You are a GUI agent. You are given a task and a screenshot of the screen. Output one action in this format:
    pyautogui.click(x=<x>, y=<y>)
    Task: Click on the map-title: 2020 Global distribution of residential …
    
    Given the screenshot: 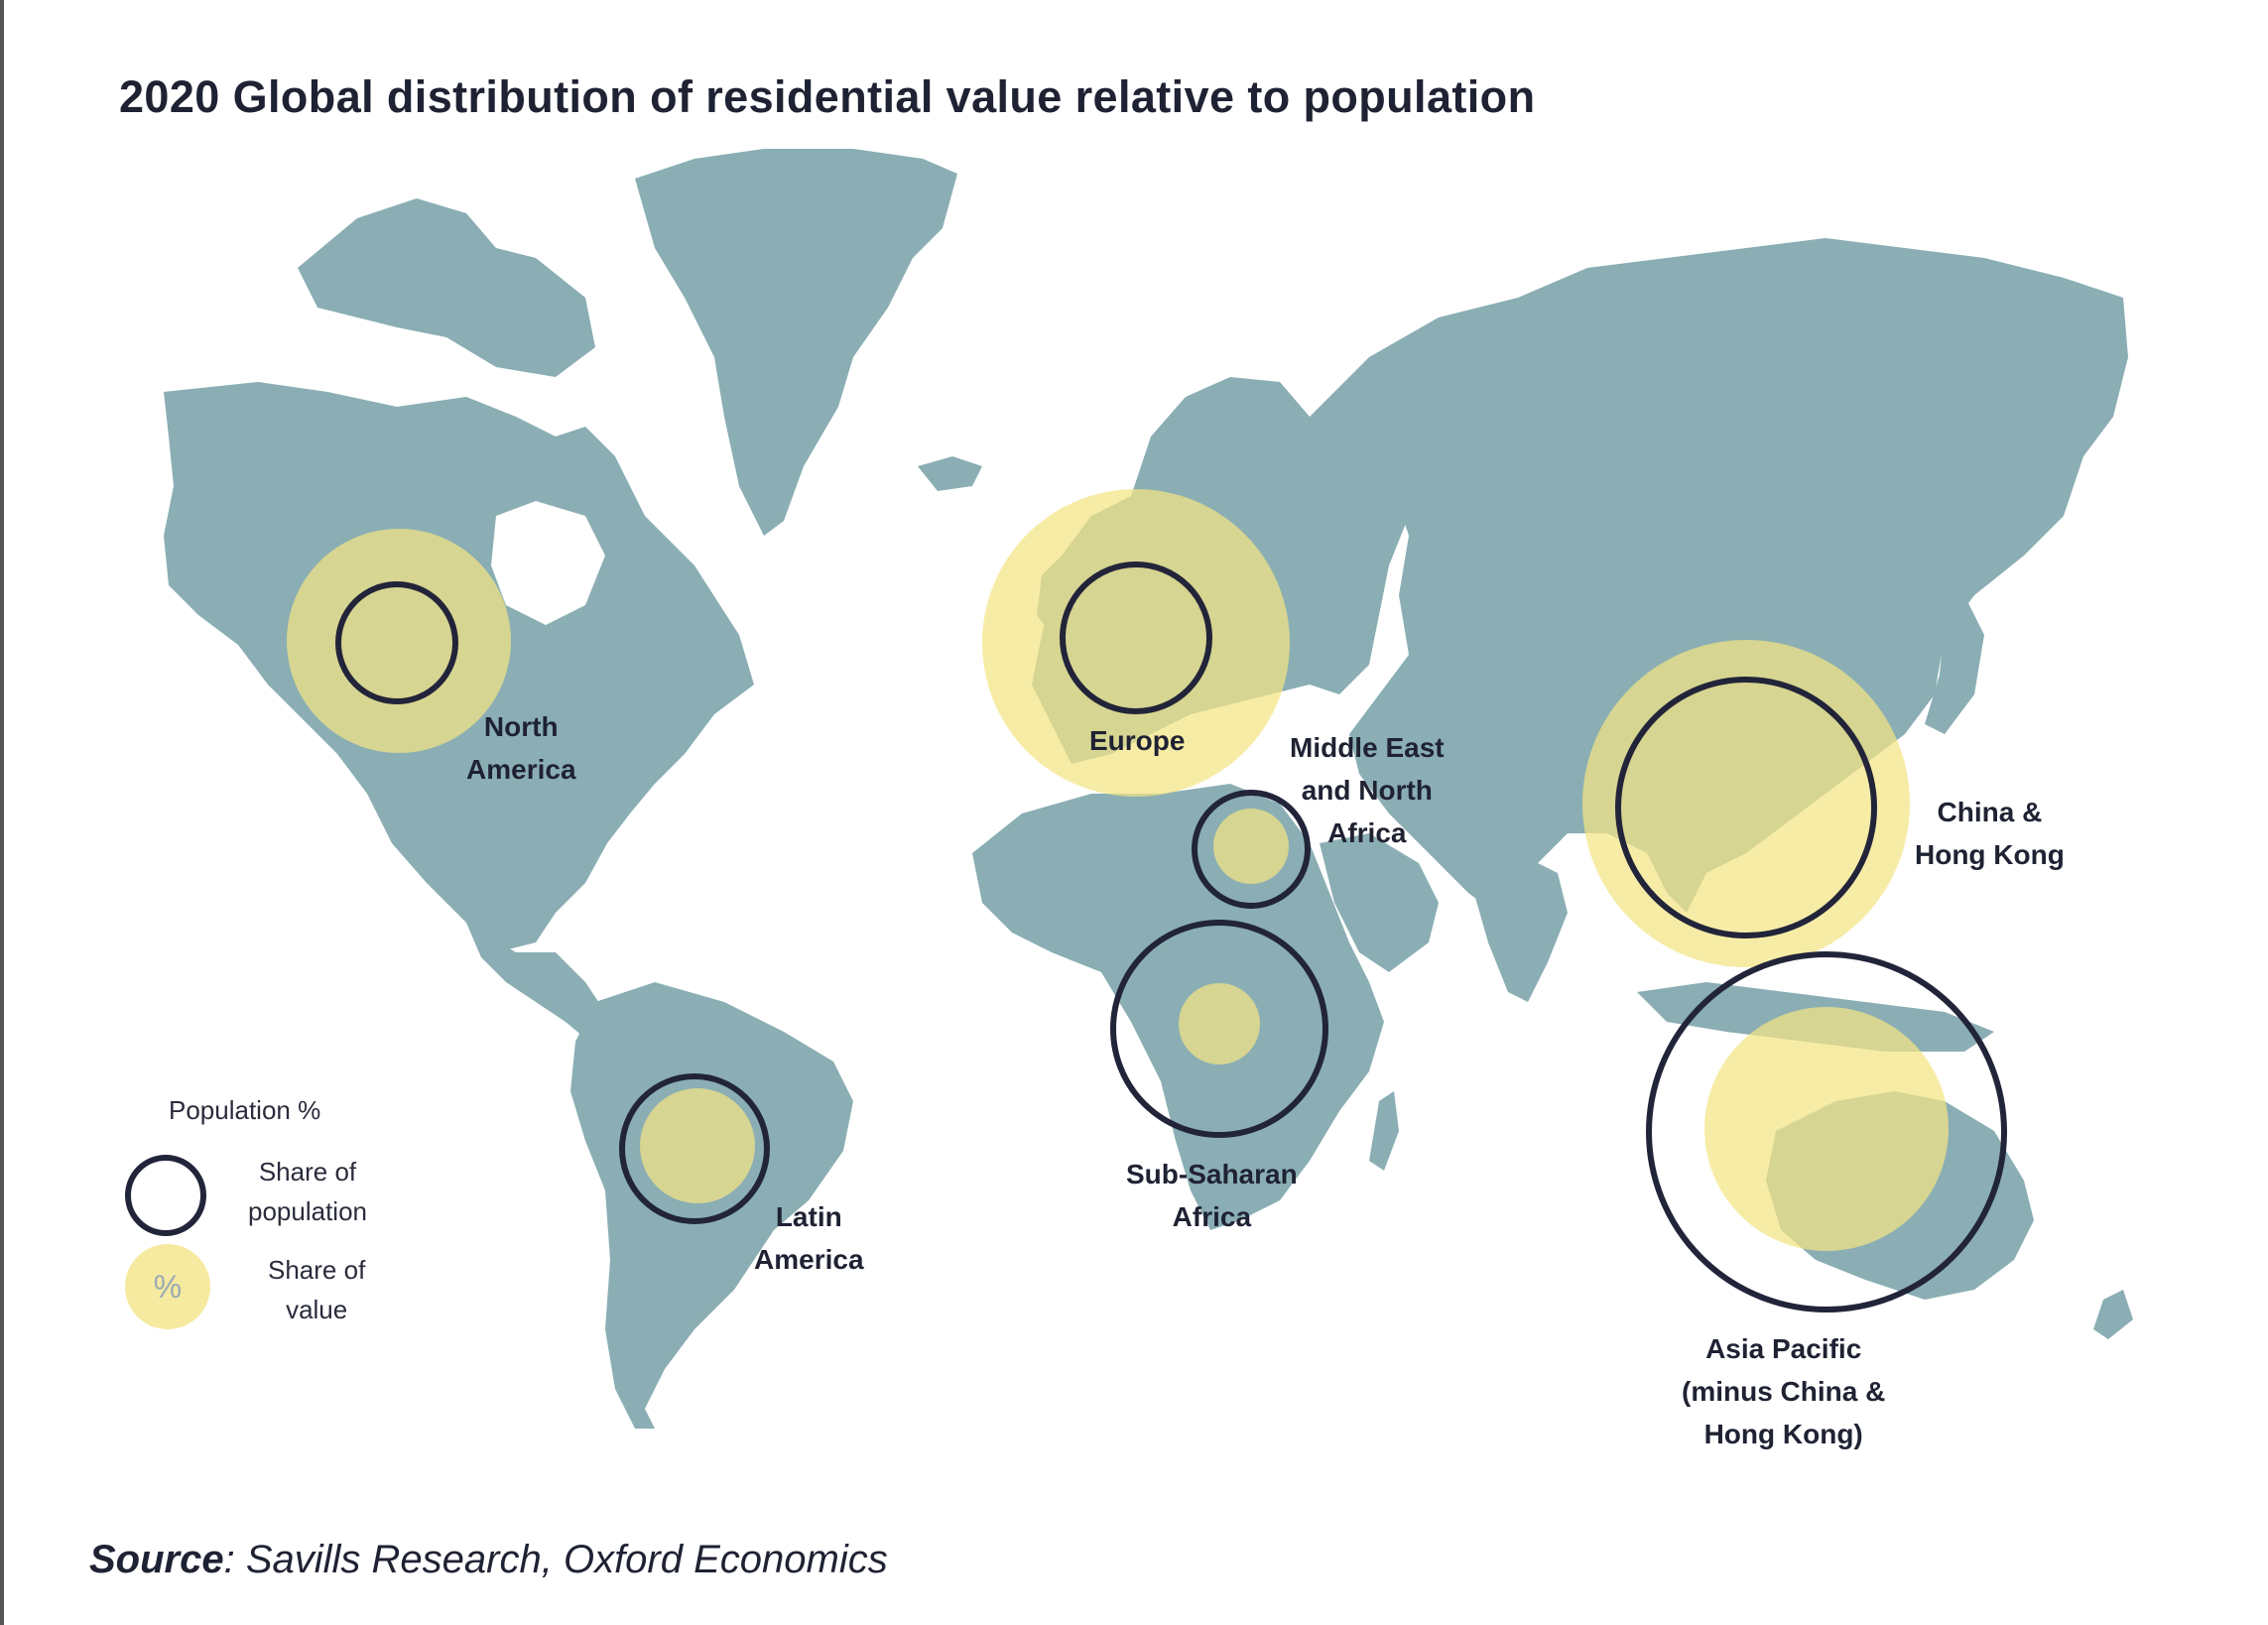 What is the action you would take?
    pyautogui.click(x=827, y=97)
    